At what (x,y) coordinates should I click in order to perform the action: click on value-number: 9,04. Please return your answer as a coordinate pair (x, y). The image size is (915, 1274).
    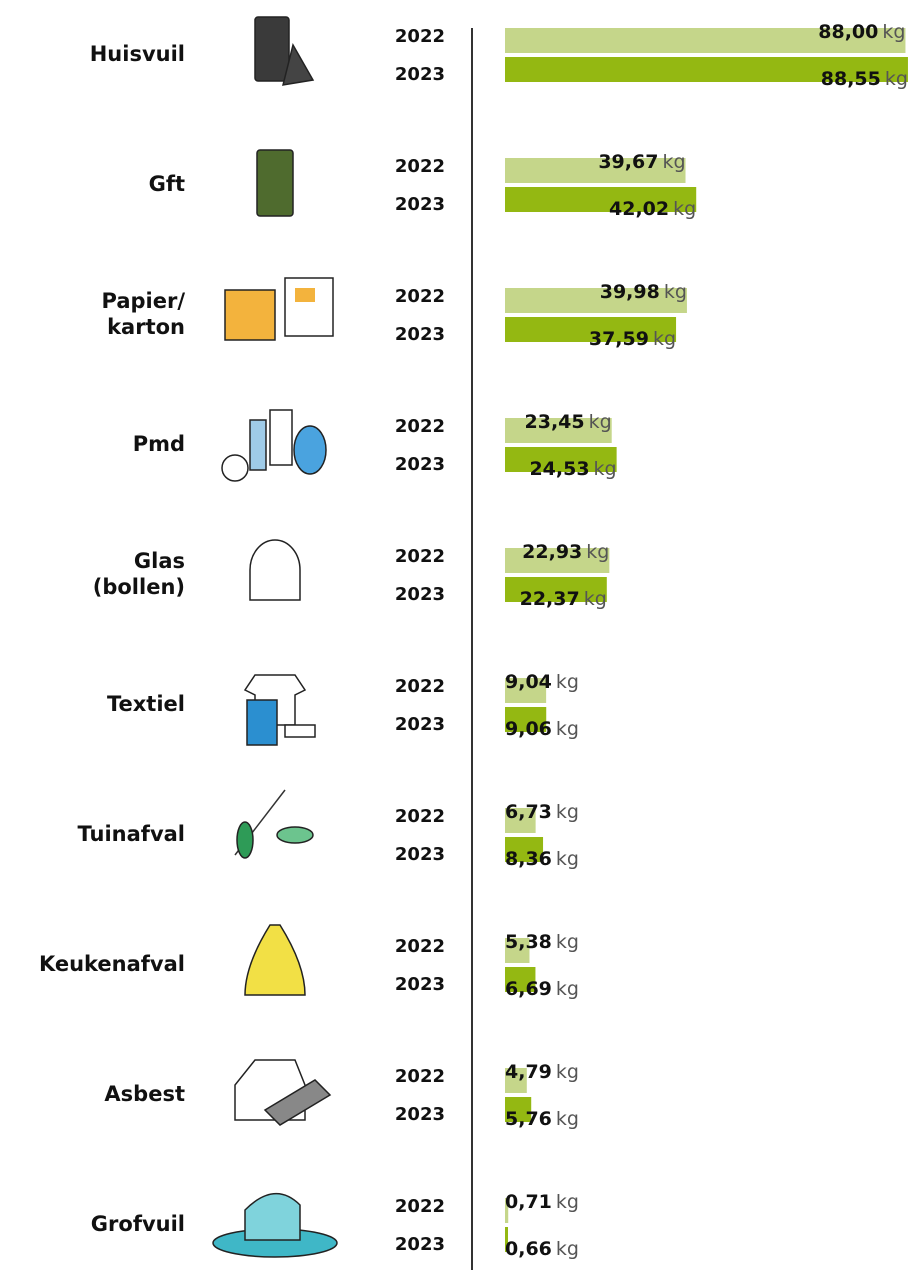
    Looking at the image, I should click on (528, 682).